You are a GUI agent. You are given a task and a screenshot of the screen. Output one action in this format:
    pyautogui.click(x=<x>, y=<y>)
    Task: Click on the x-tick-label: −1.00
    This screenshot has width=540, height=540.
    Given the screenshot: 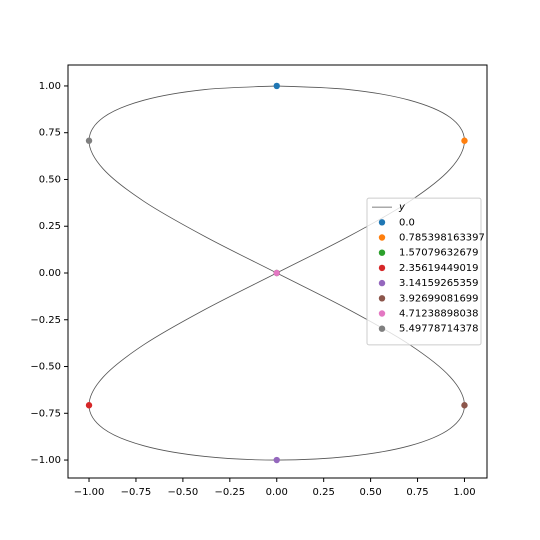 What is the action you would take?
    pyautogui.click(x=89, y=492)
    